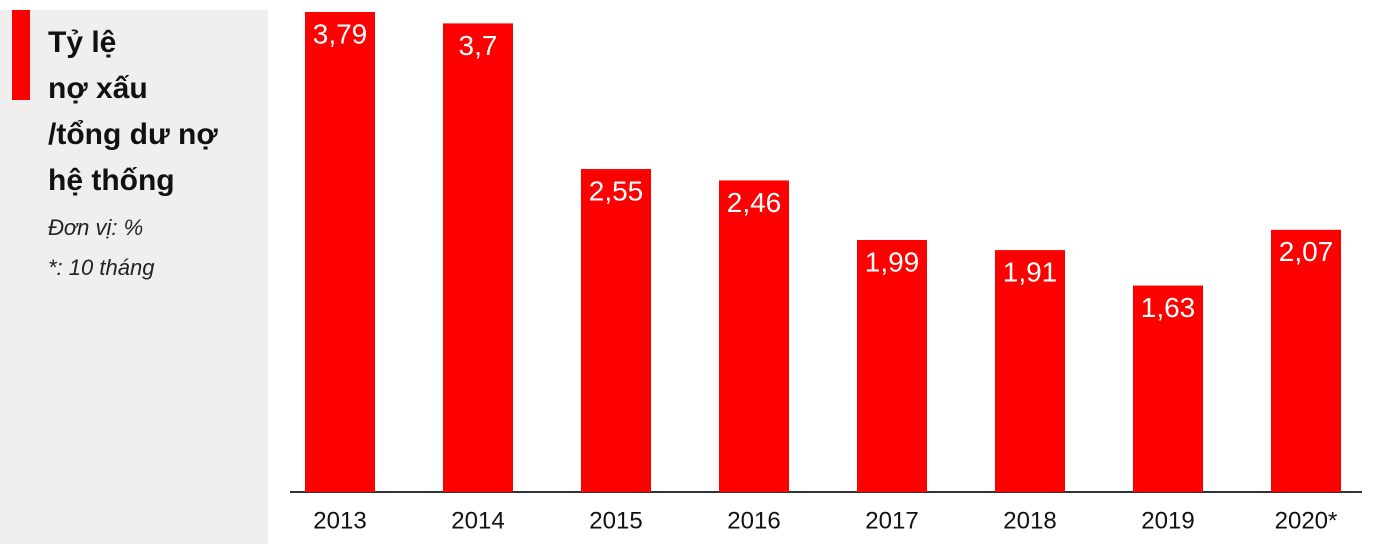 This screenshot has height=544, width=1383. What do you see at coordinates (133, 134) in the screenshot?
I see `chart-title: /tổng dư nợ` at bounding box center [133, 134].